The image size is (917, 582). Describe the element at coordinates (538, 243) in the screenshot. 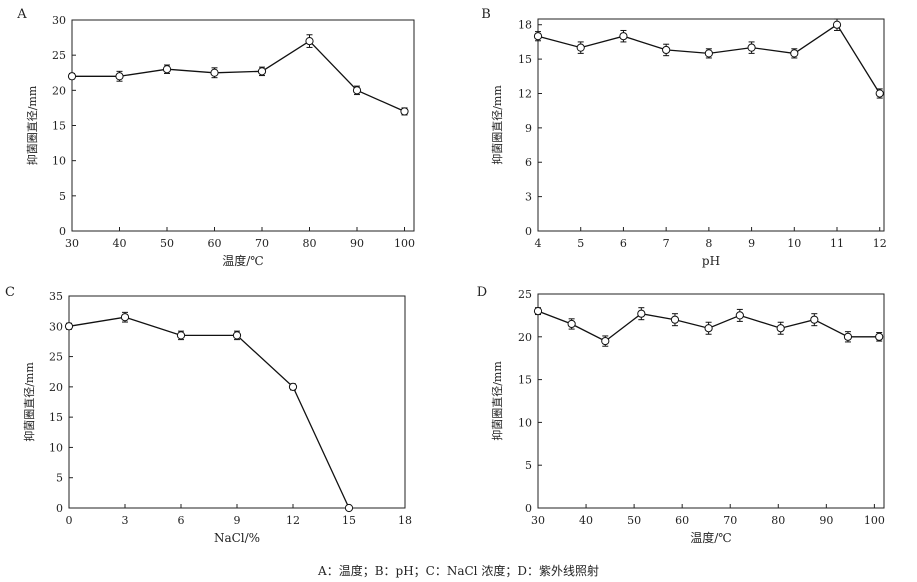

I see `x-tick-label: 4` at that location.